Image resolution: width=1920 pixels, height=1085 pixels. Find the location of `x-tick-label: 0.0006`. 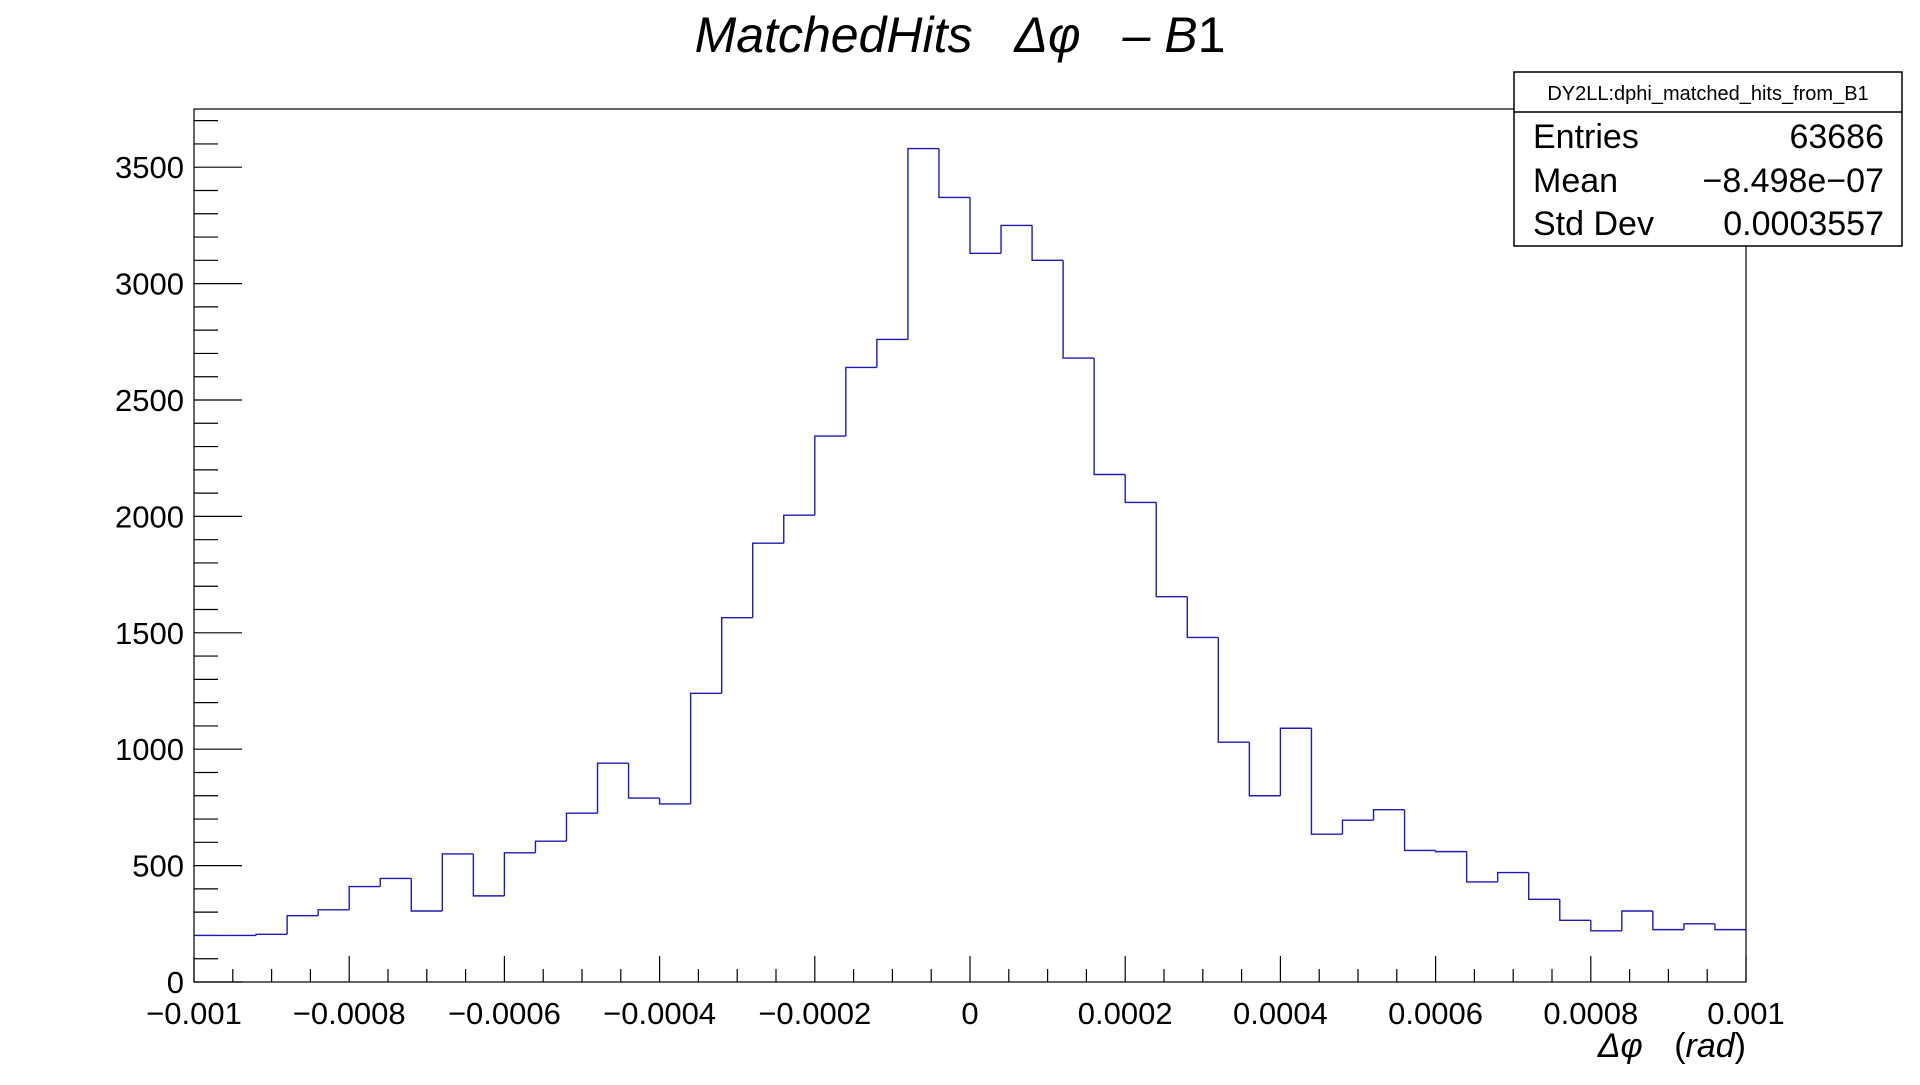

x-tick-label: 0.0006 is located at coordinates (1435, 1013).